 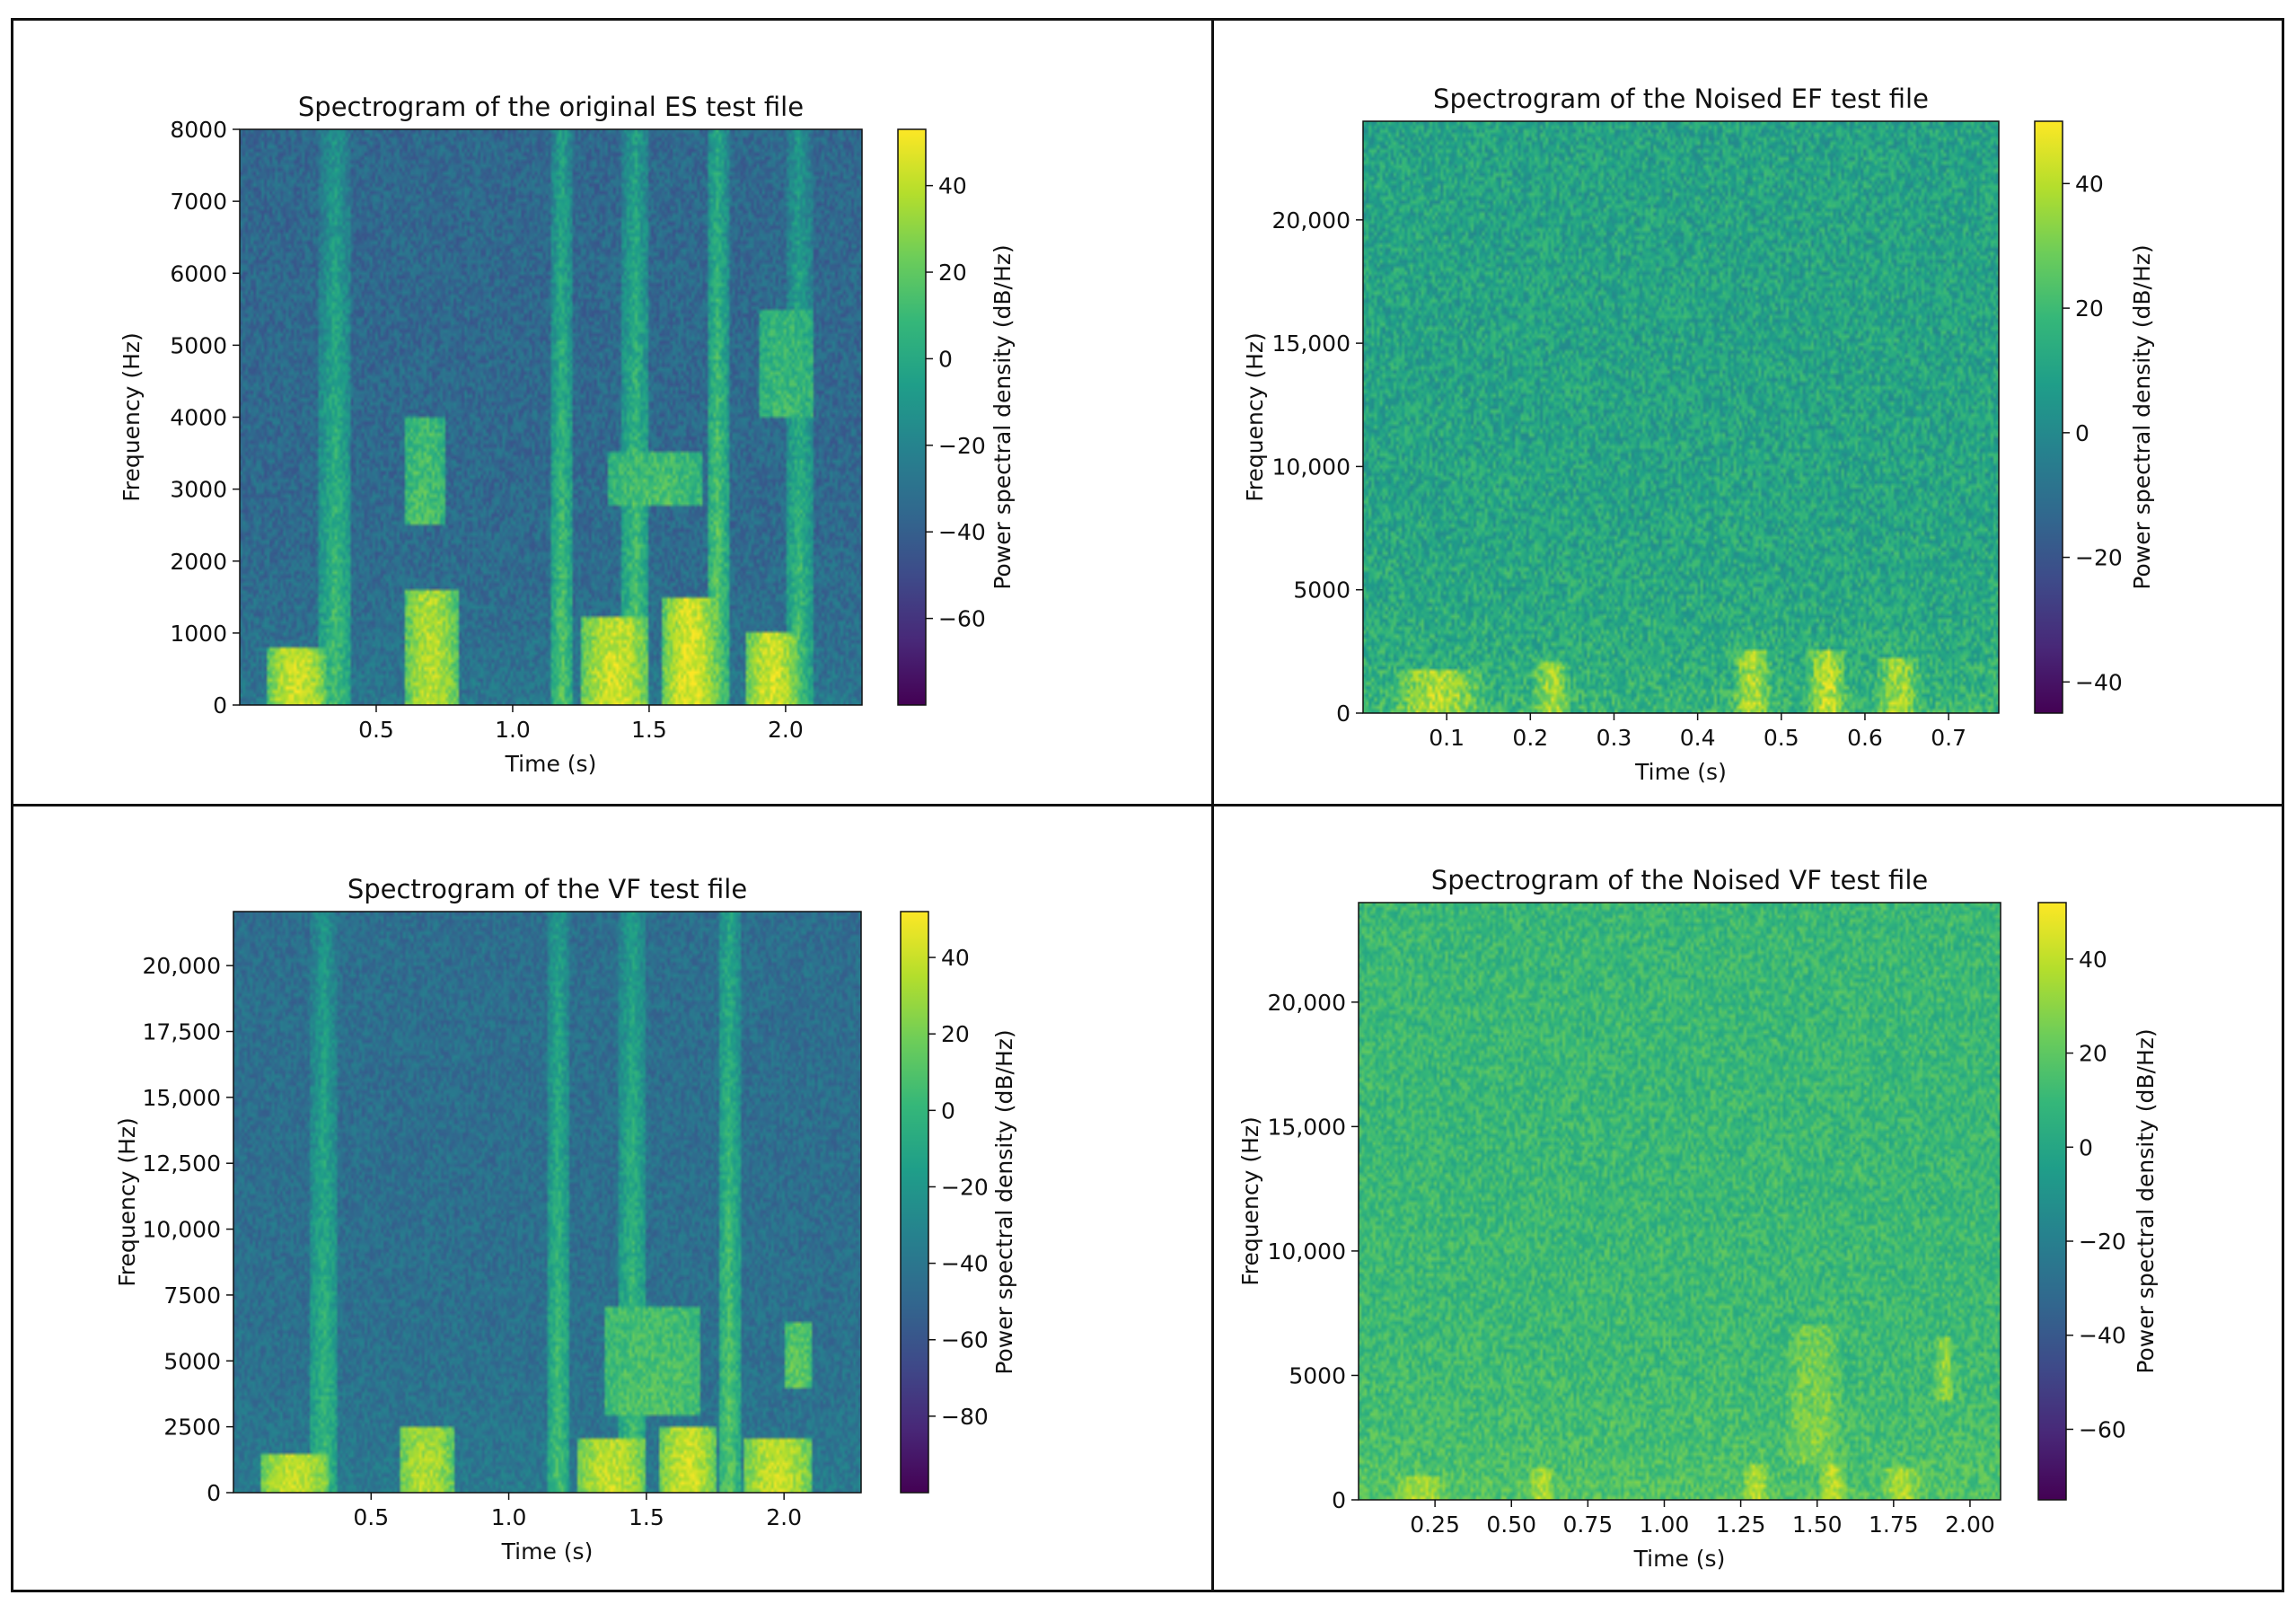 I want to click on chart-title: Spectrogram of the Noised VF test file, so click(x=1679, y=880).